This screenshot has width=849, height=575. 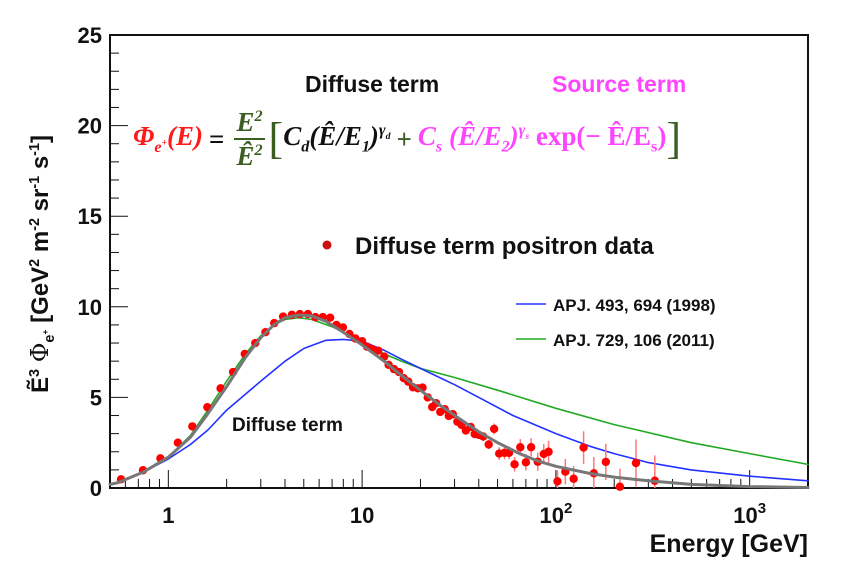 What do you see at coordinates (362, 515) in the screenshot?
I see `x-tick-label: 10` at bounding box center [362, 515].